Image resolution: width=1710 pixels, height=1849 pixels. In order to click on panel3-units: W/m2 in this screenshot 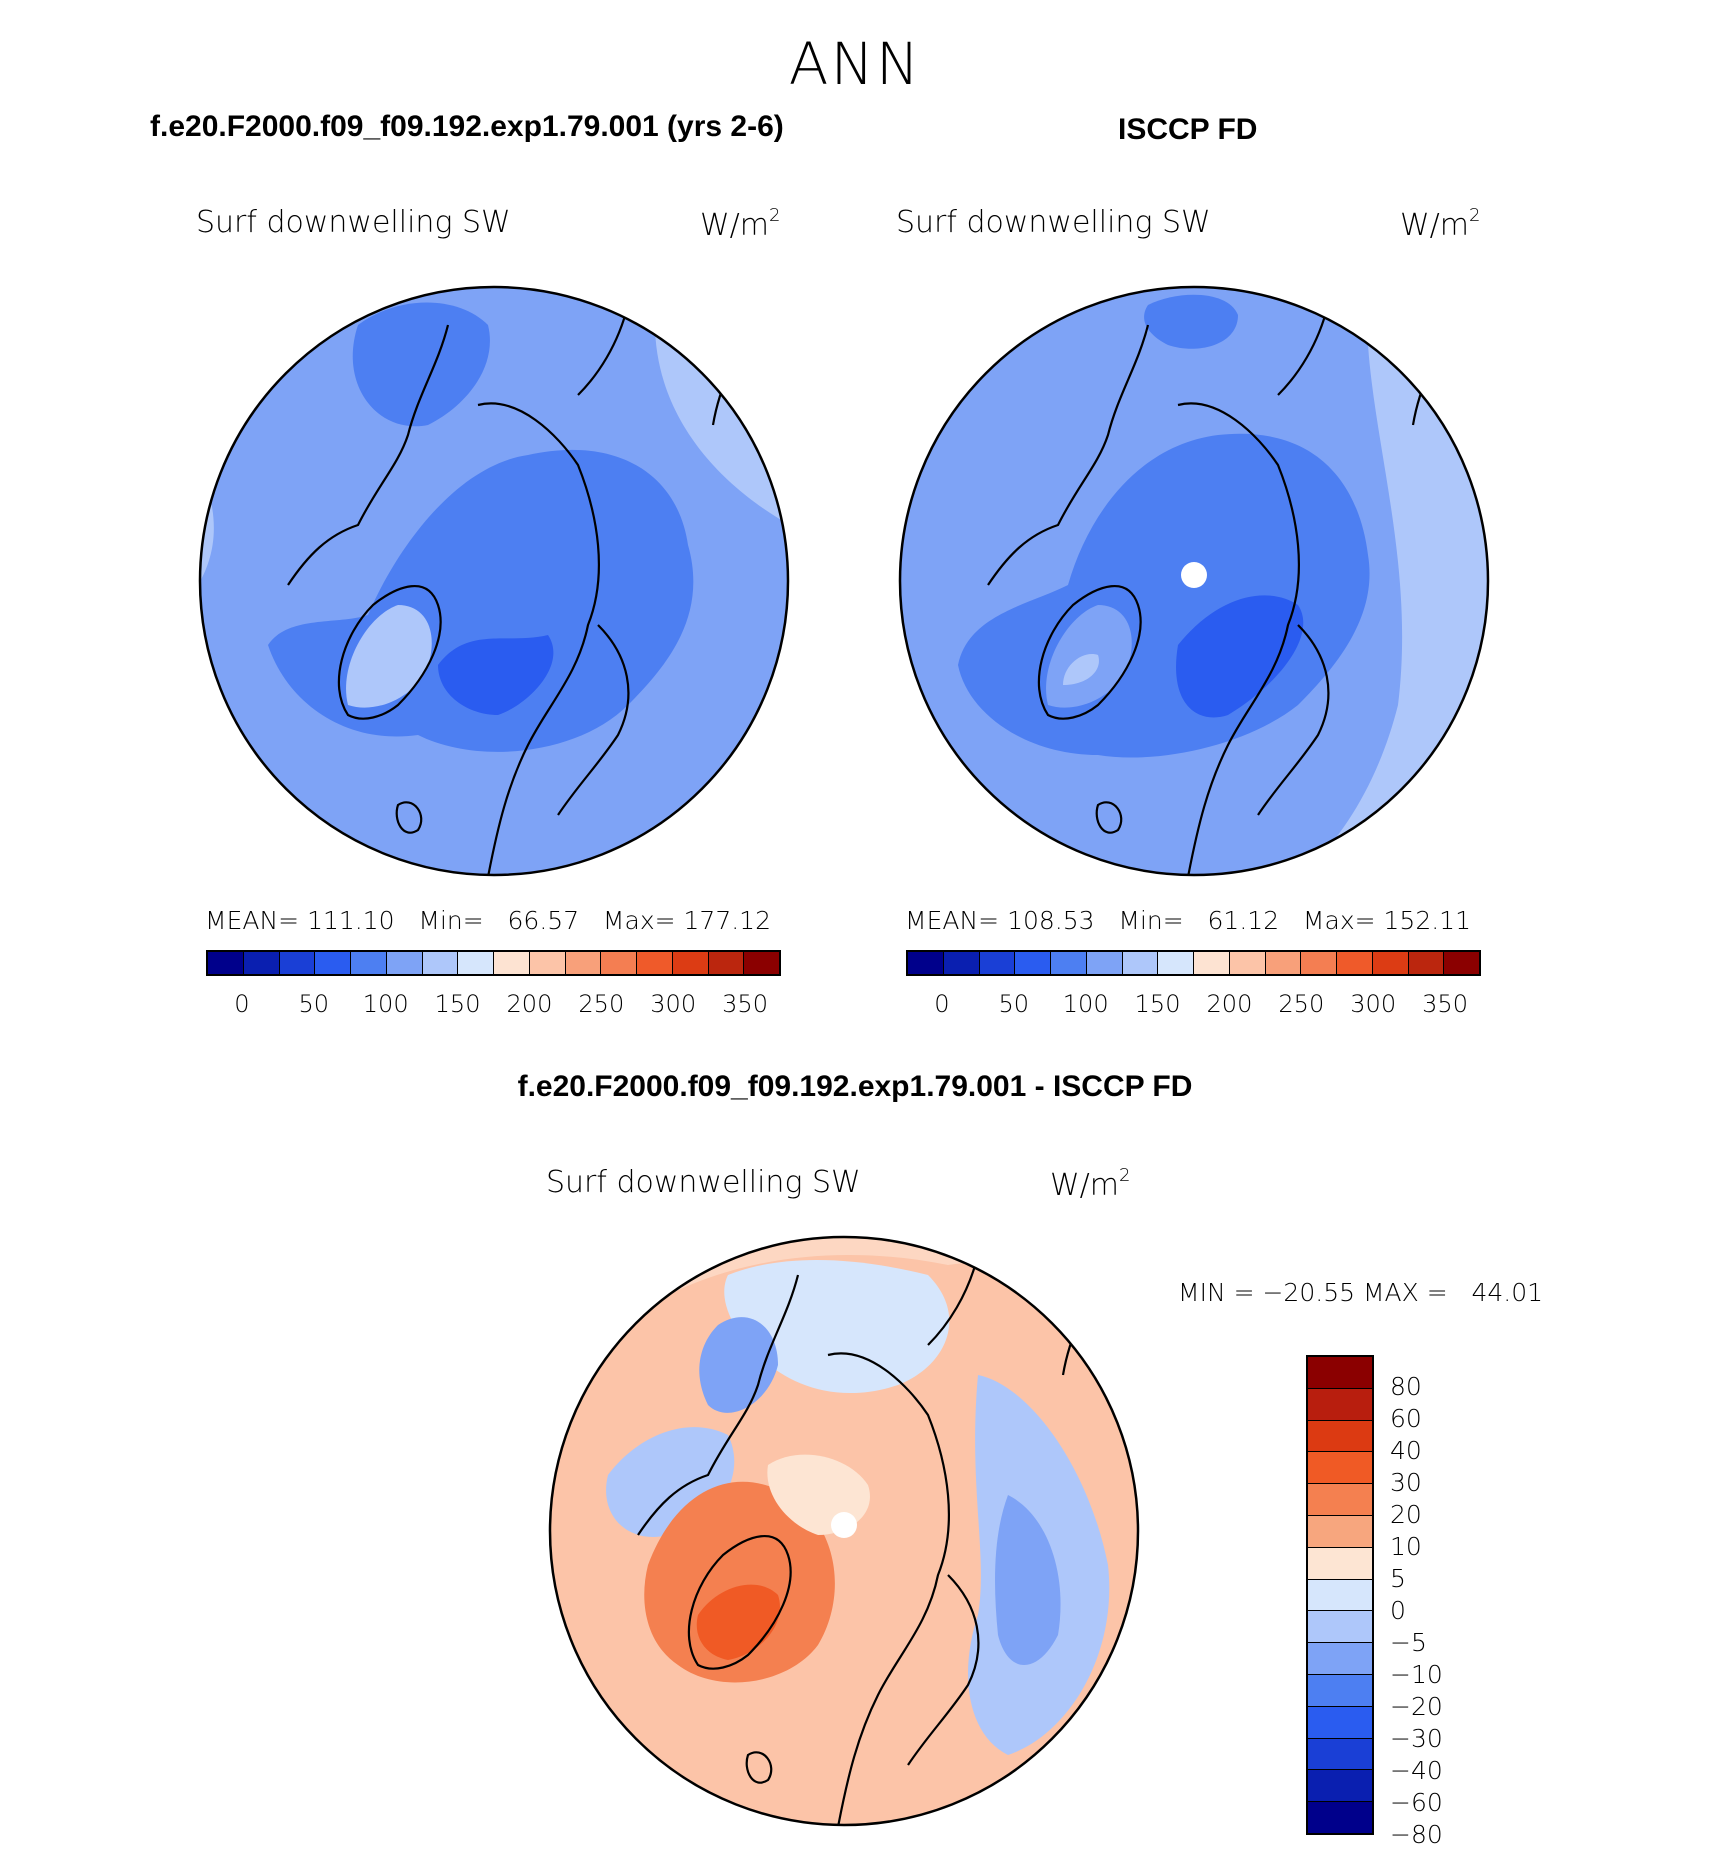, I will do `click(1090, 1184)`.